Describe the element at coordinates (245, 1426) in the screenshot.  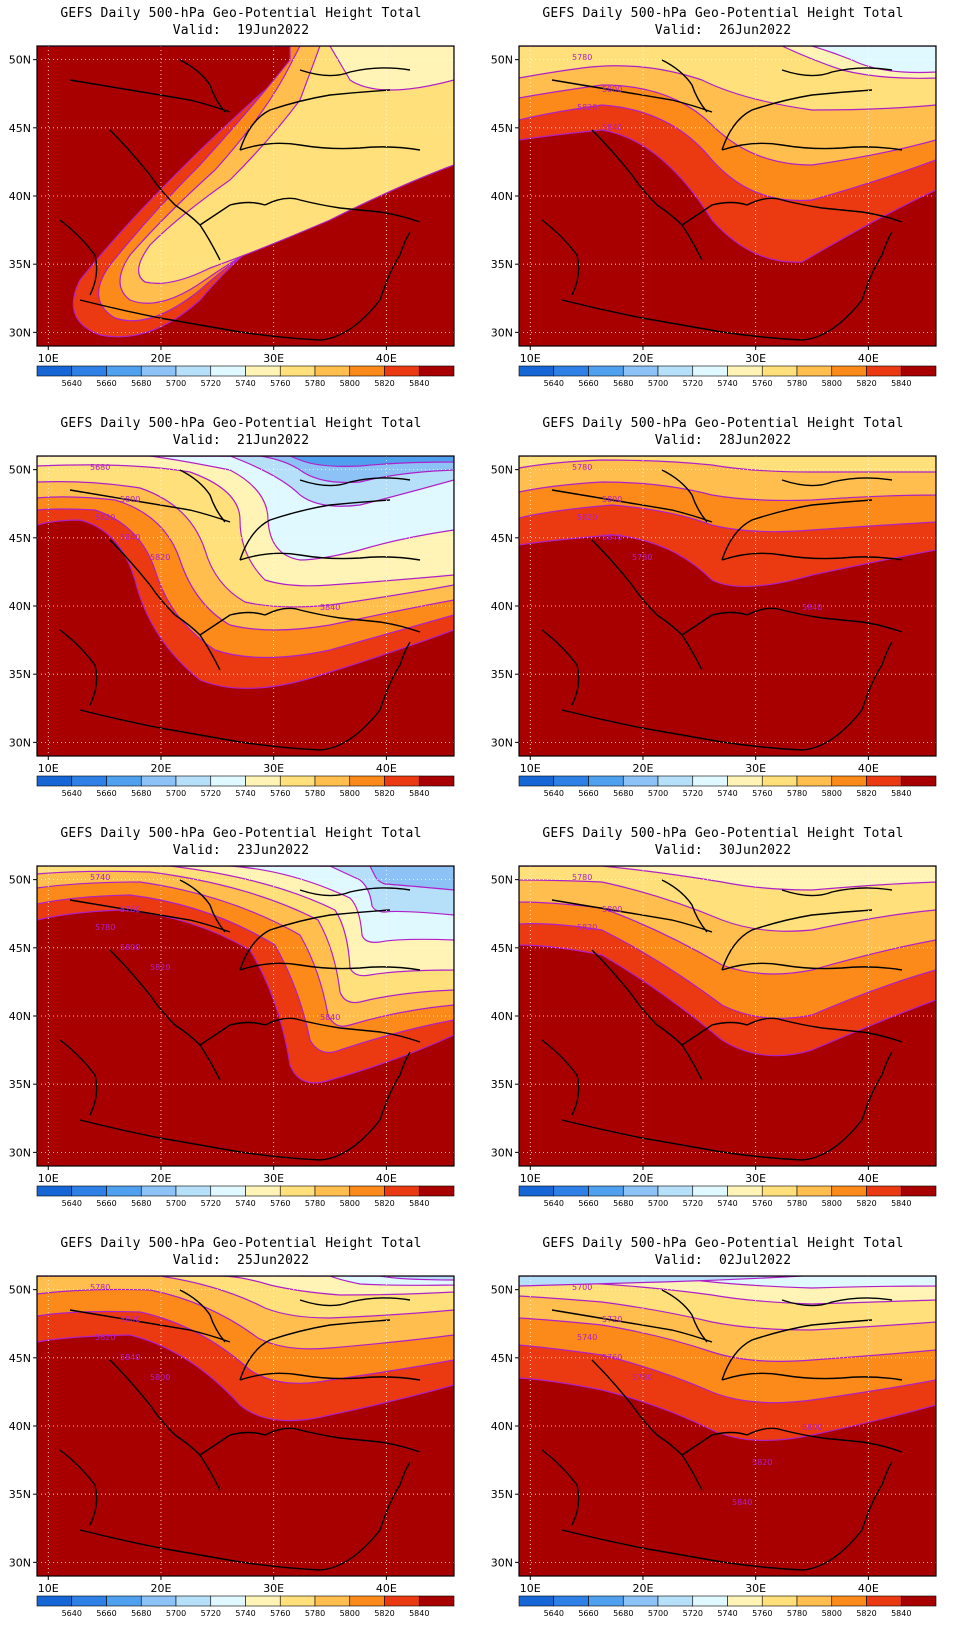
I see `height-field: 5780 5800 5820 5840 5800` at that location.